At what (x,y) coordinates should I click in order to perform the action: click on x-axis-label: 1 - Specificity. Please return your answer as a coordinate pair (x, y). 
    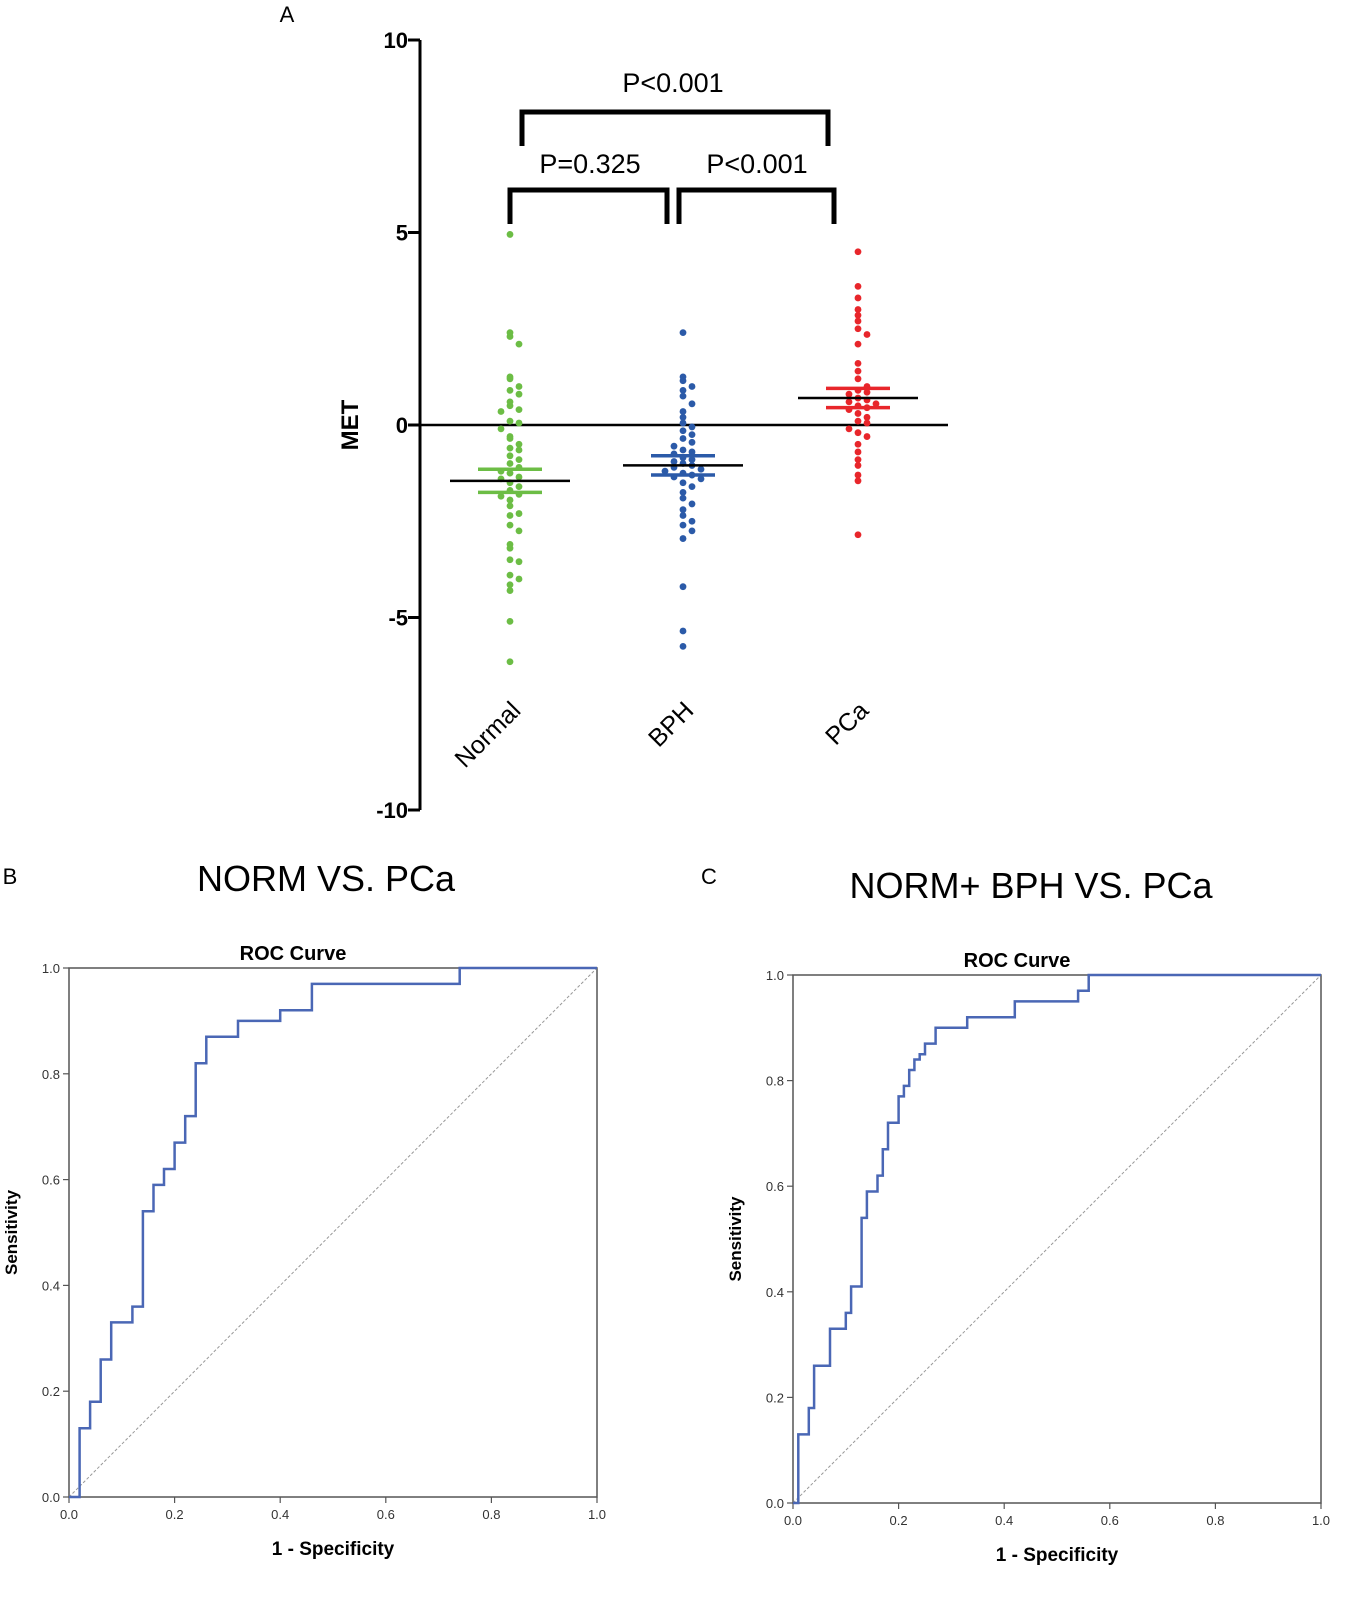
    Looking at the image, I should click on (1057, 1555).